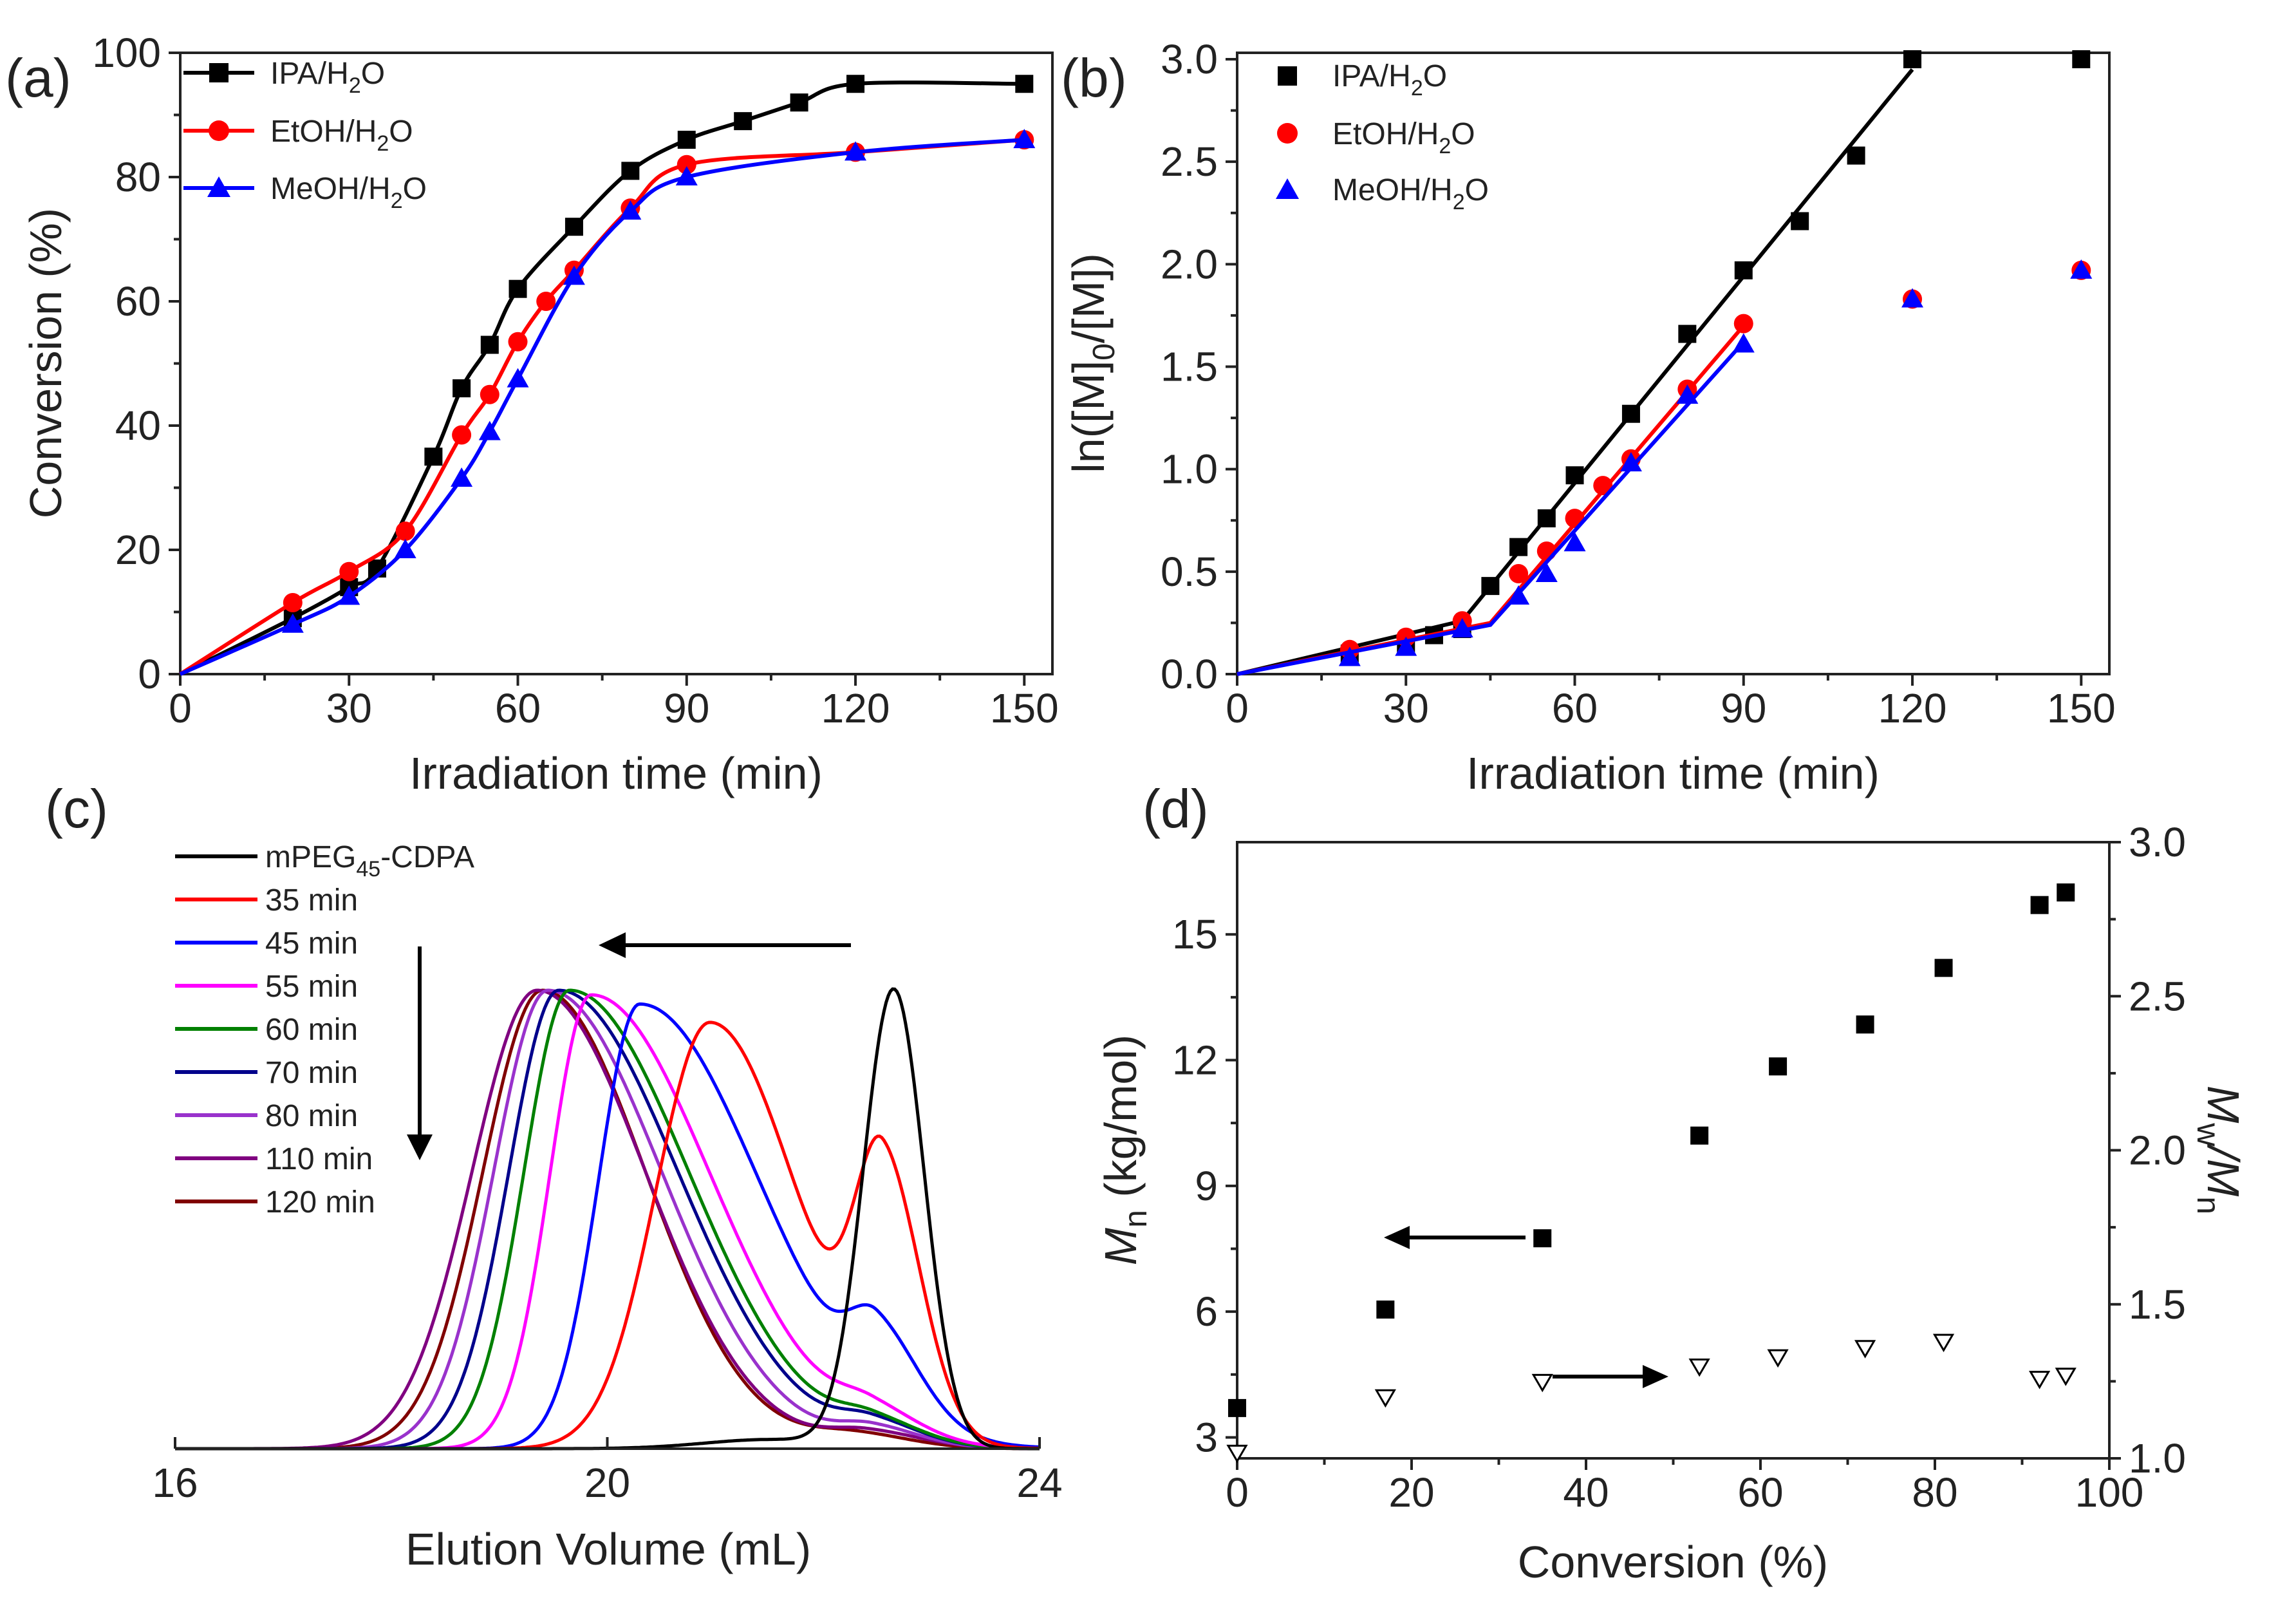  I want to click on legend-label-main: 60 min, so click(311, 1030).